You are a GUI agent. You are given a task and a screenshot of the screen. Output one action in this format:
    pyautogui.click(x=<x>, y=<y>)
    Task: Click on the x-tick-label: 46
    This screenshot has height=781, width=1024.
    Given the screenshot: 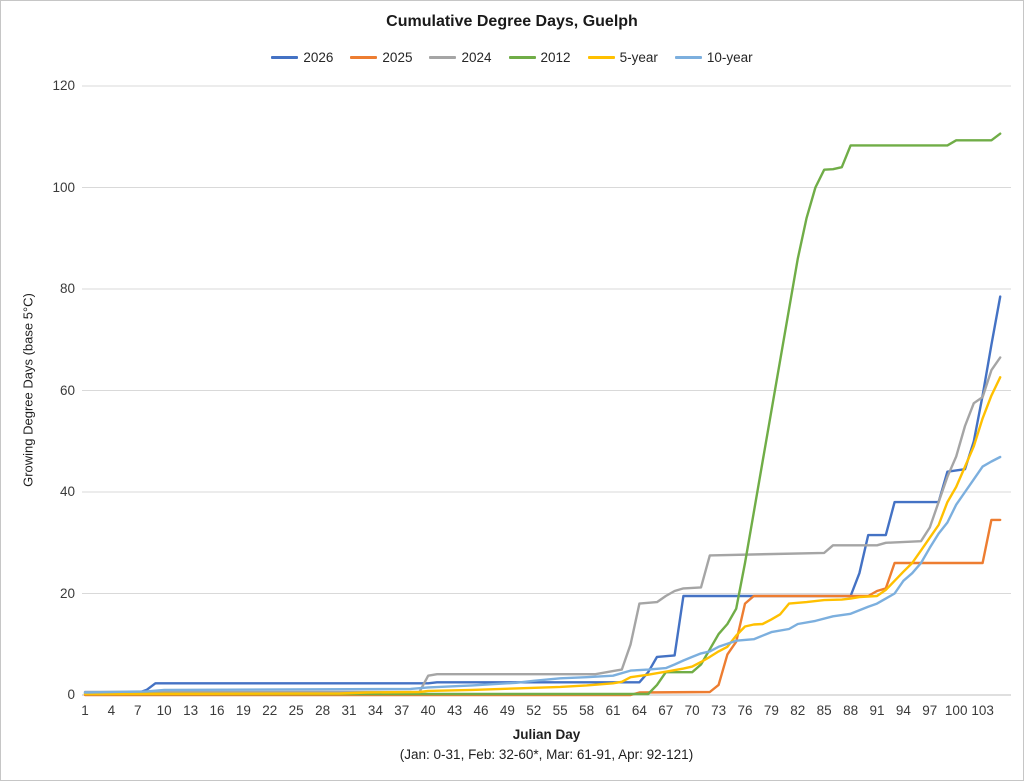 What is the action you would take?
    pyautogui.click(x=481, y=710)
    